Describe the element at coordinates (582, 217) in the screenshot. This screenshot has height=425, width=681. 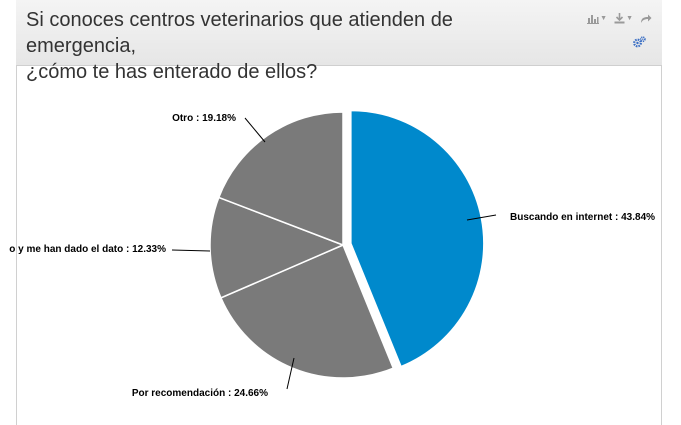
I see `slice-data-label: Buscando en internet : 43.84%` at that location.